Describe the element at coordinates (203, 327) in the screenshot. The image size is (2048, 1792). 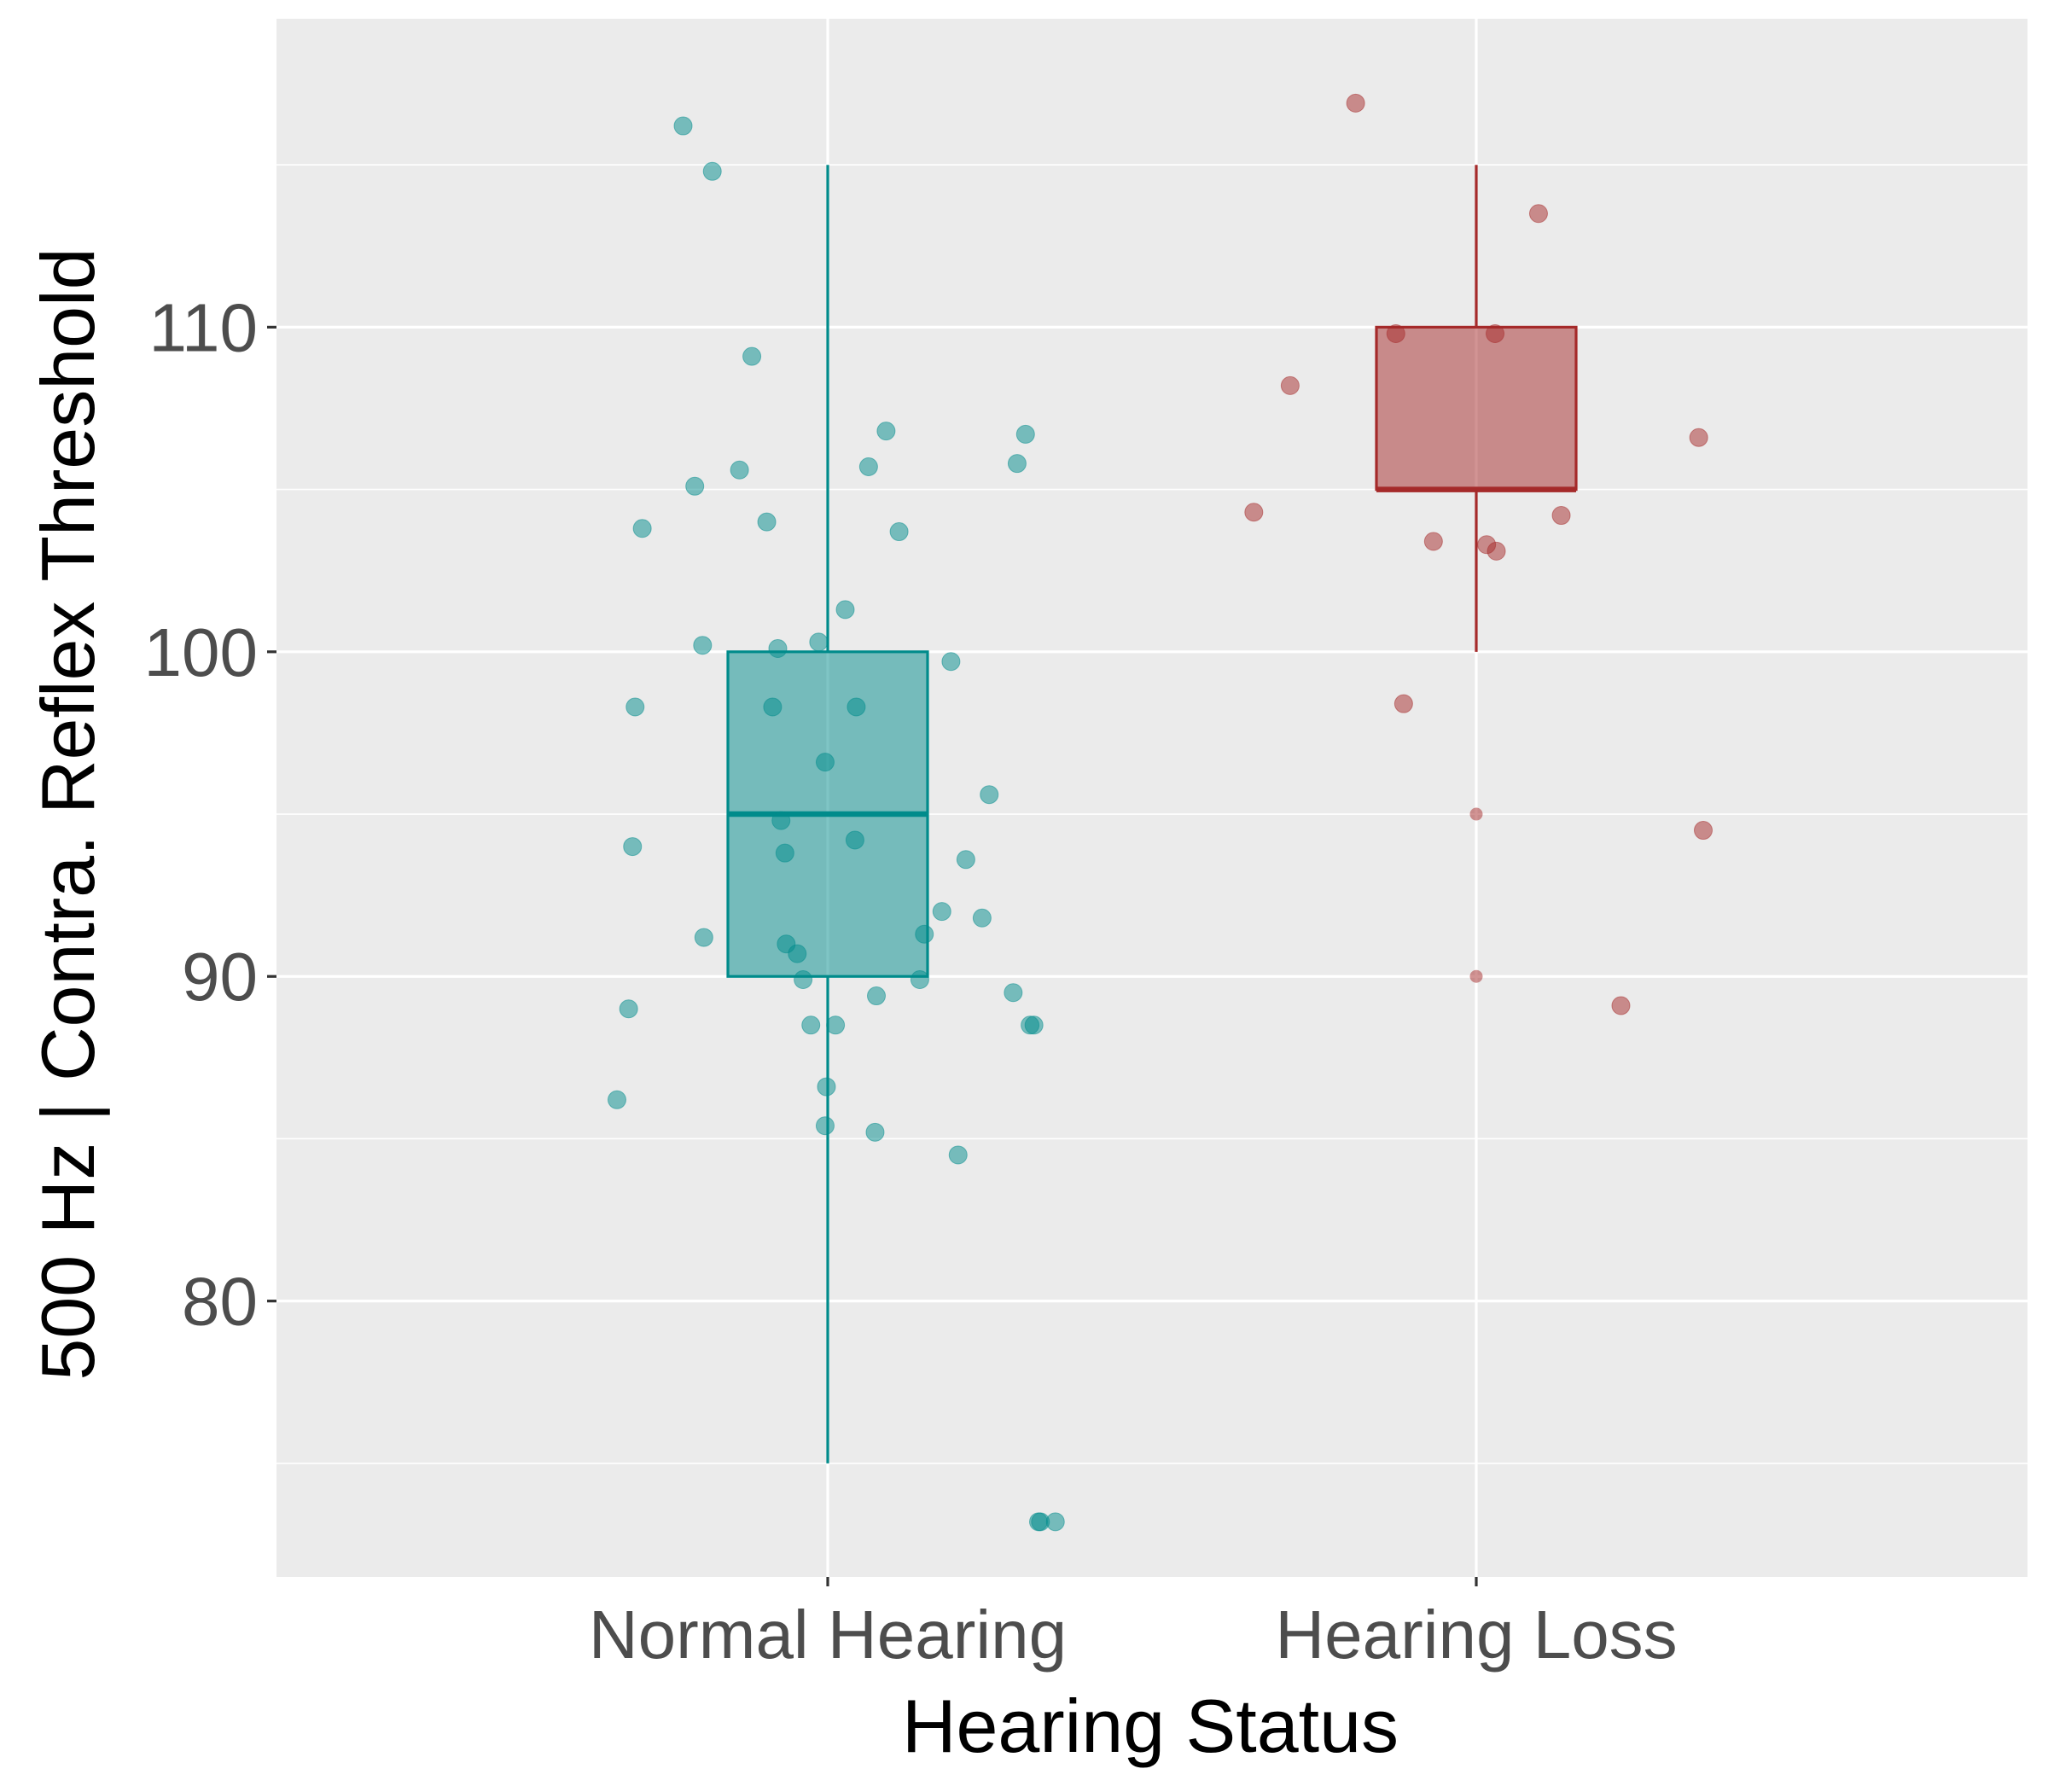
I see `y-tick-label: 110` at that location.